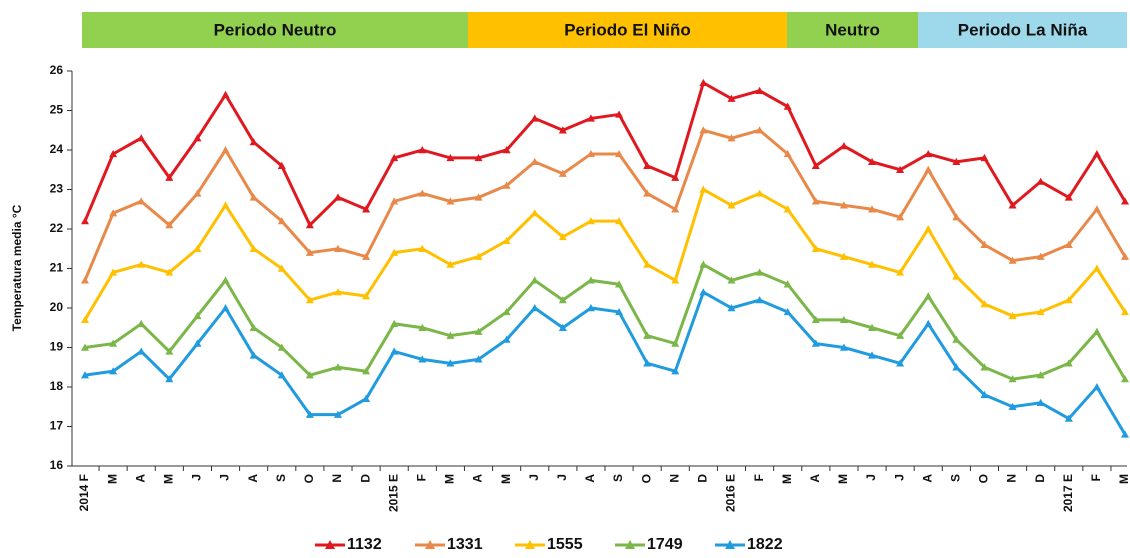 Image resolution: width=1130 pixels, height=558 pixels. What do you see at coordinates (17, 267) in the screenshot?
I see `y-axis-label: Temperatura media °C` at bounding box center [17, 267].